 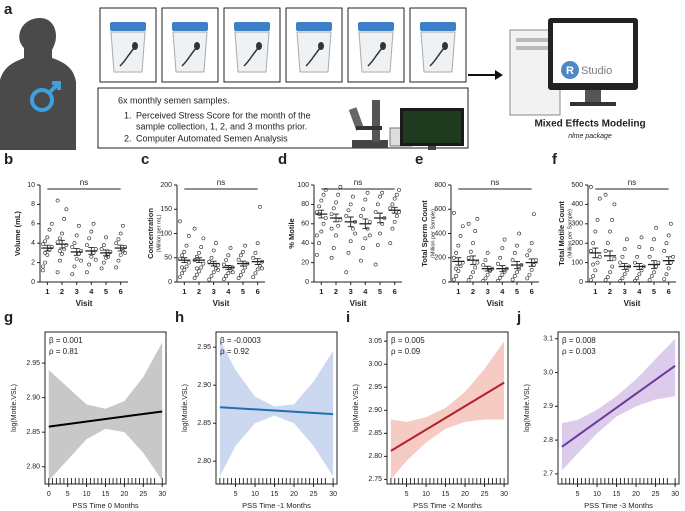 I want to click on y-tick-label: 2.7, so click(x=548, y=474).